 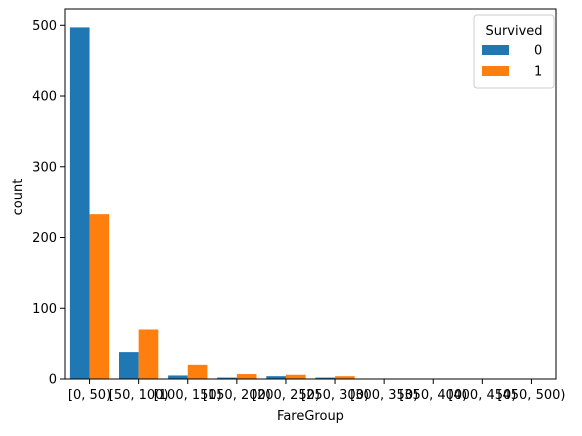 I want to click on x-tick-label: [250, 300), so click(x=335, y=395).